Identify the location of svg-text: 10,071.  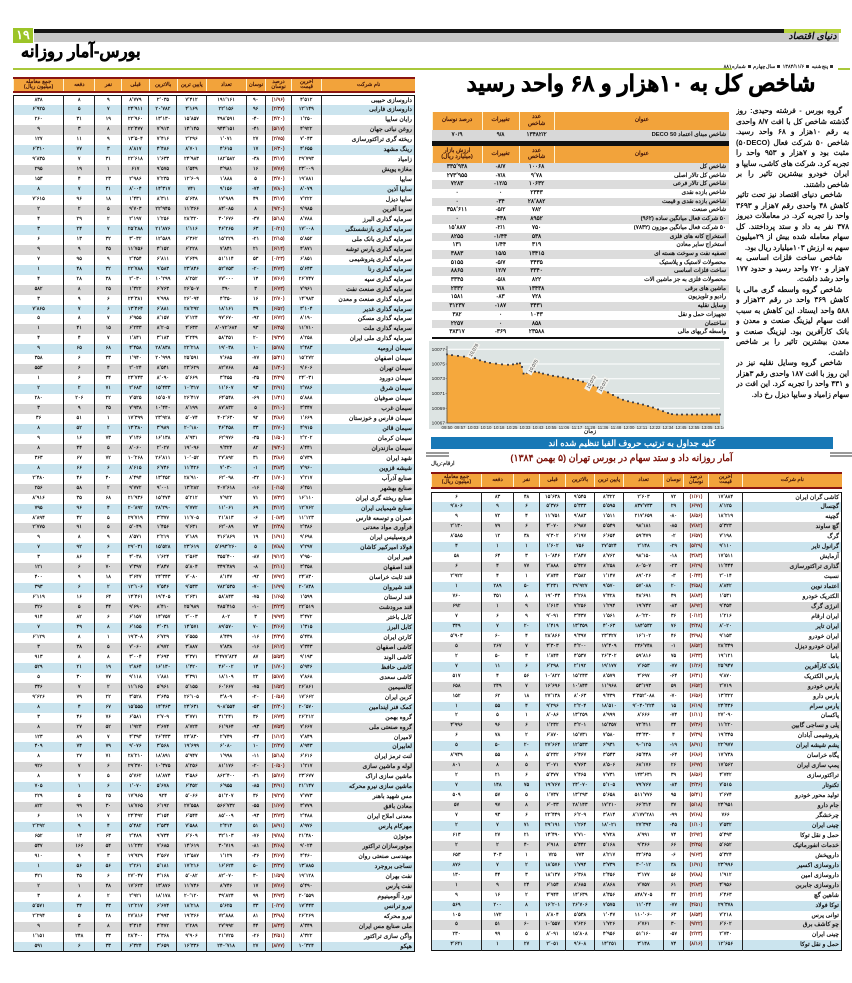
(604, 384).